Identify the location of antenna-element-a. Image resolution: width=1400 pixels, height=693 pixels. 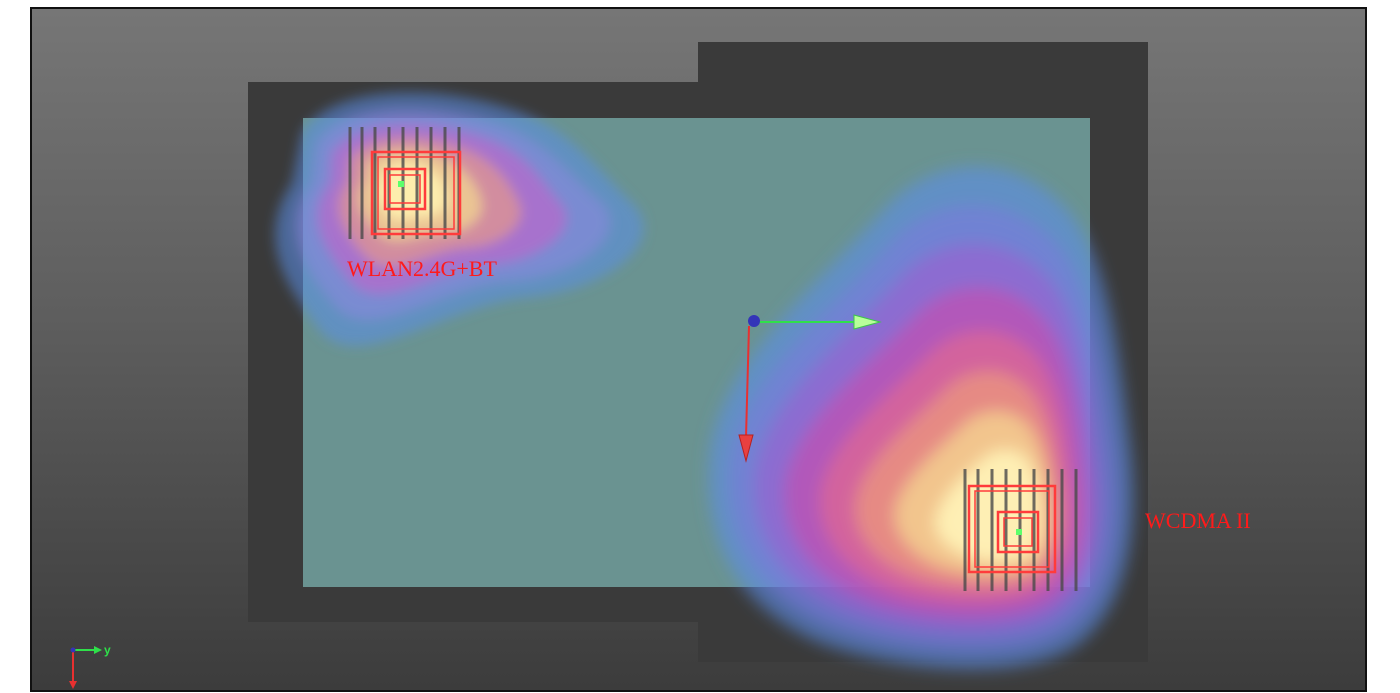
(405, 183).